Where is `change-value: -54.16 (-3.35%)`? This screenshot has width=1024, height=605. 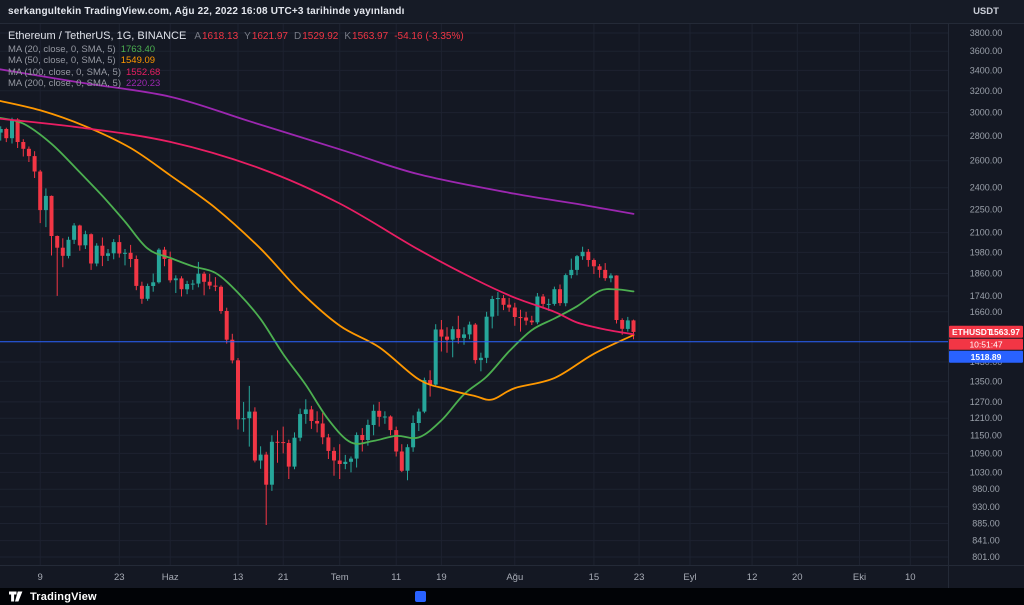 change-value: -54.16 (-3.35%) is located at coordinates (429, 36).